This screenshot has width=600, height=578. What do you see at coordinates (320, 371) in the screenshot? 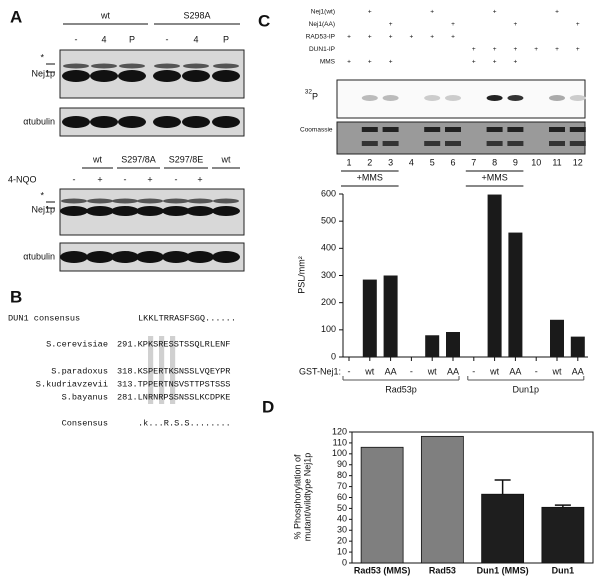
I see `x-axis-label: GST-Nej1:` at bounding box center [320, 371].